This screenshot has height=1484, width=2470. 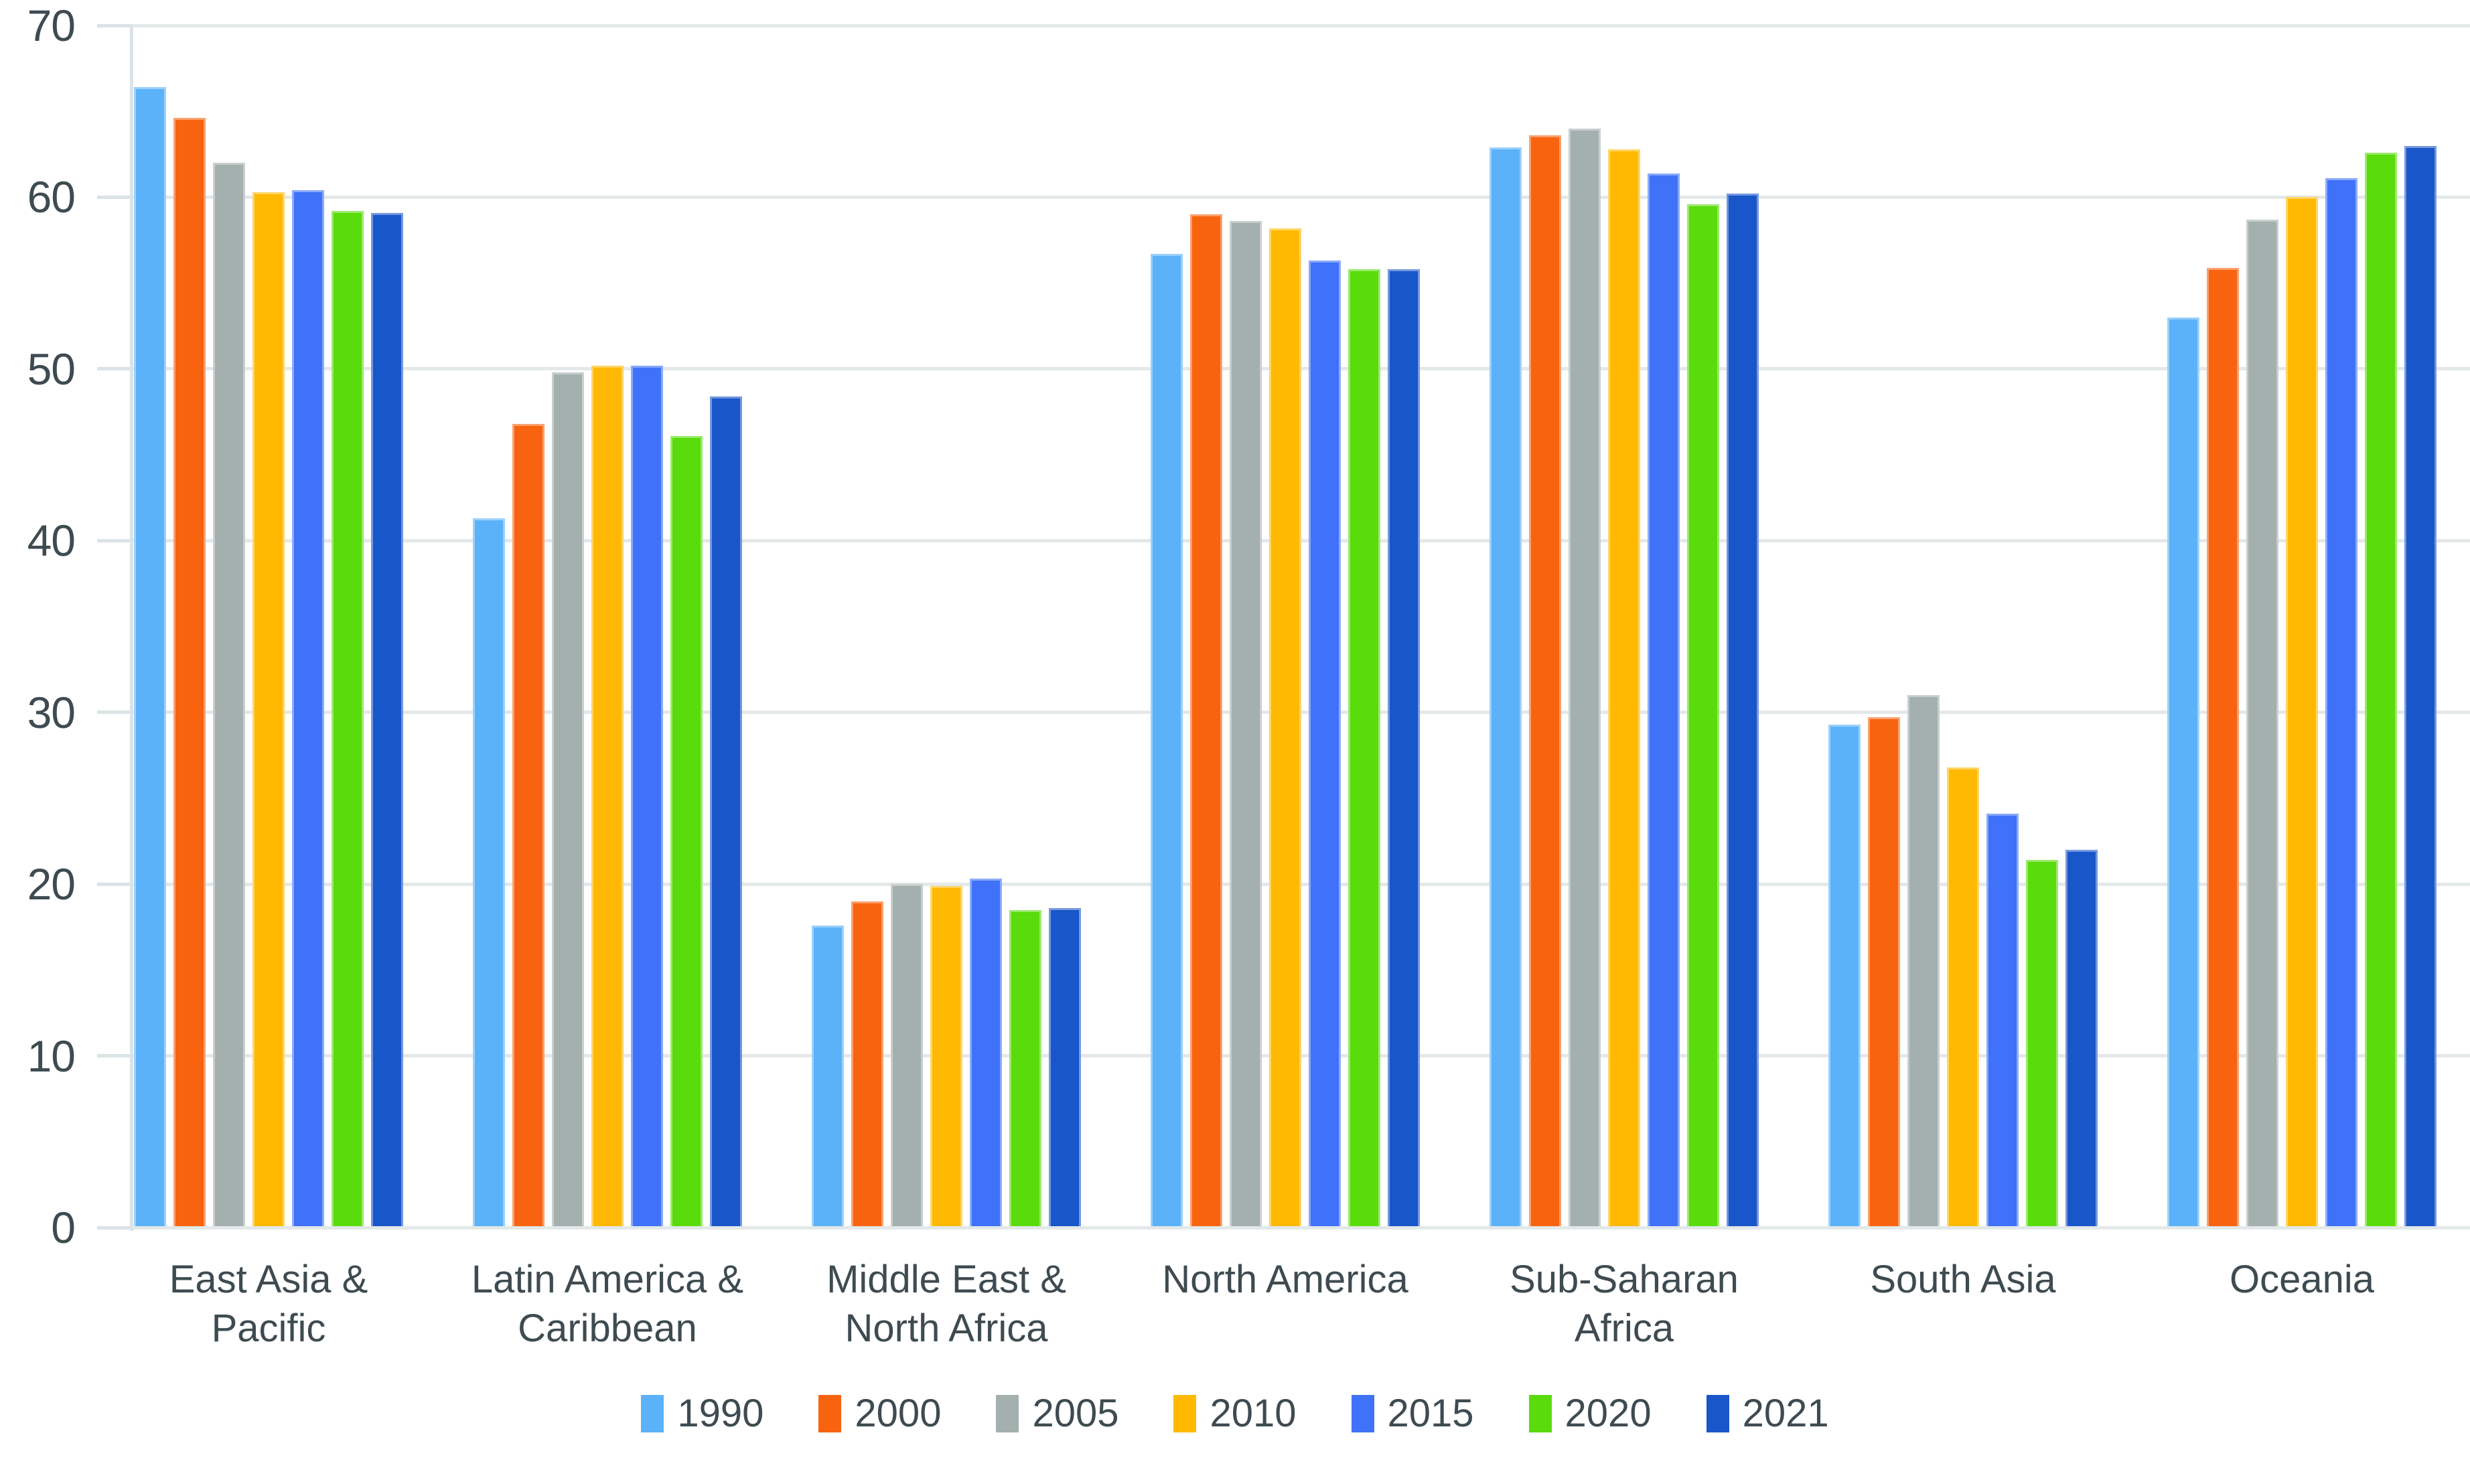 What do you see at coordinates (2302, 1279) in the screenshot?
I see `x-axis-label-6: Oceania` at bounding box center [2302, 1279].